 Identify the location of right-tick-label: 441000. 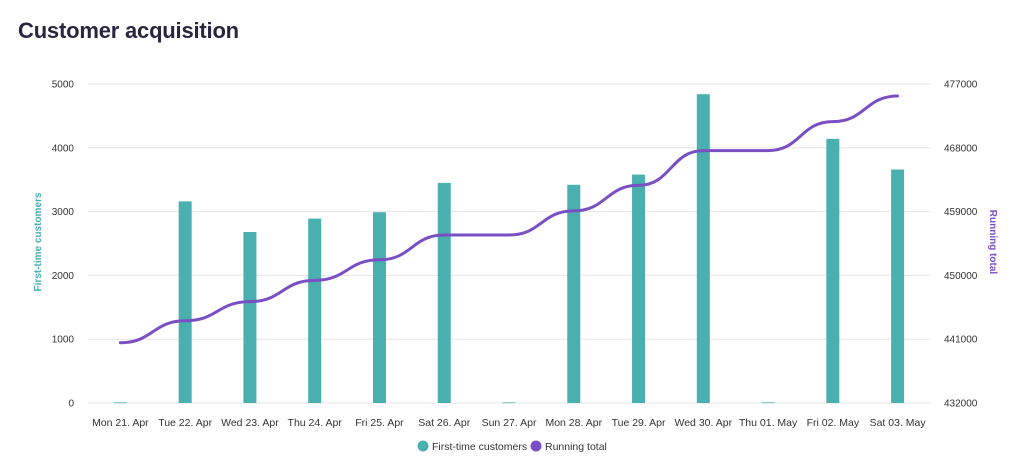
(961, 340).